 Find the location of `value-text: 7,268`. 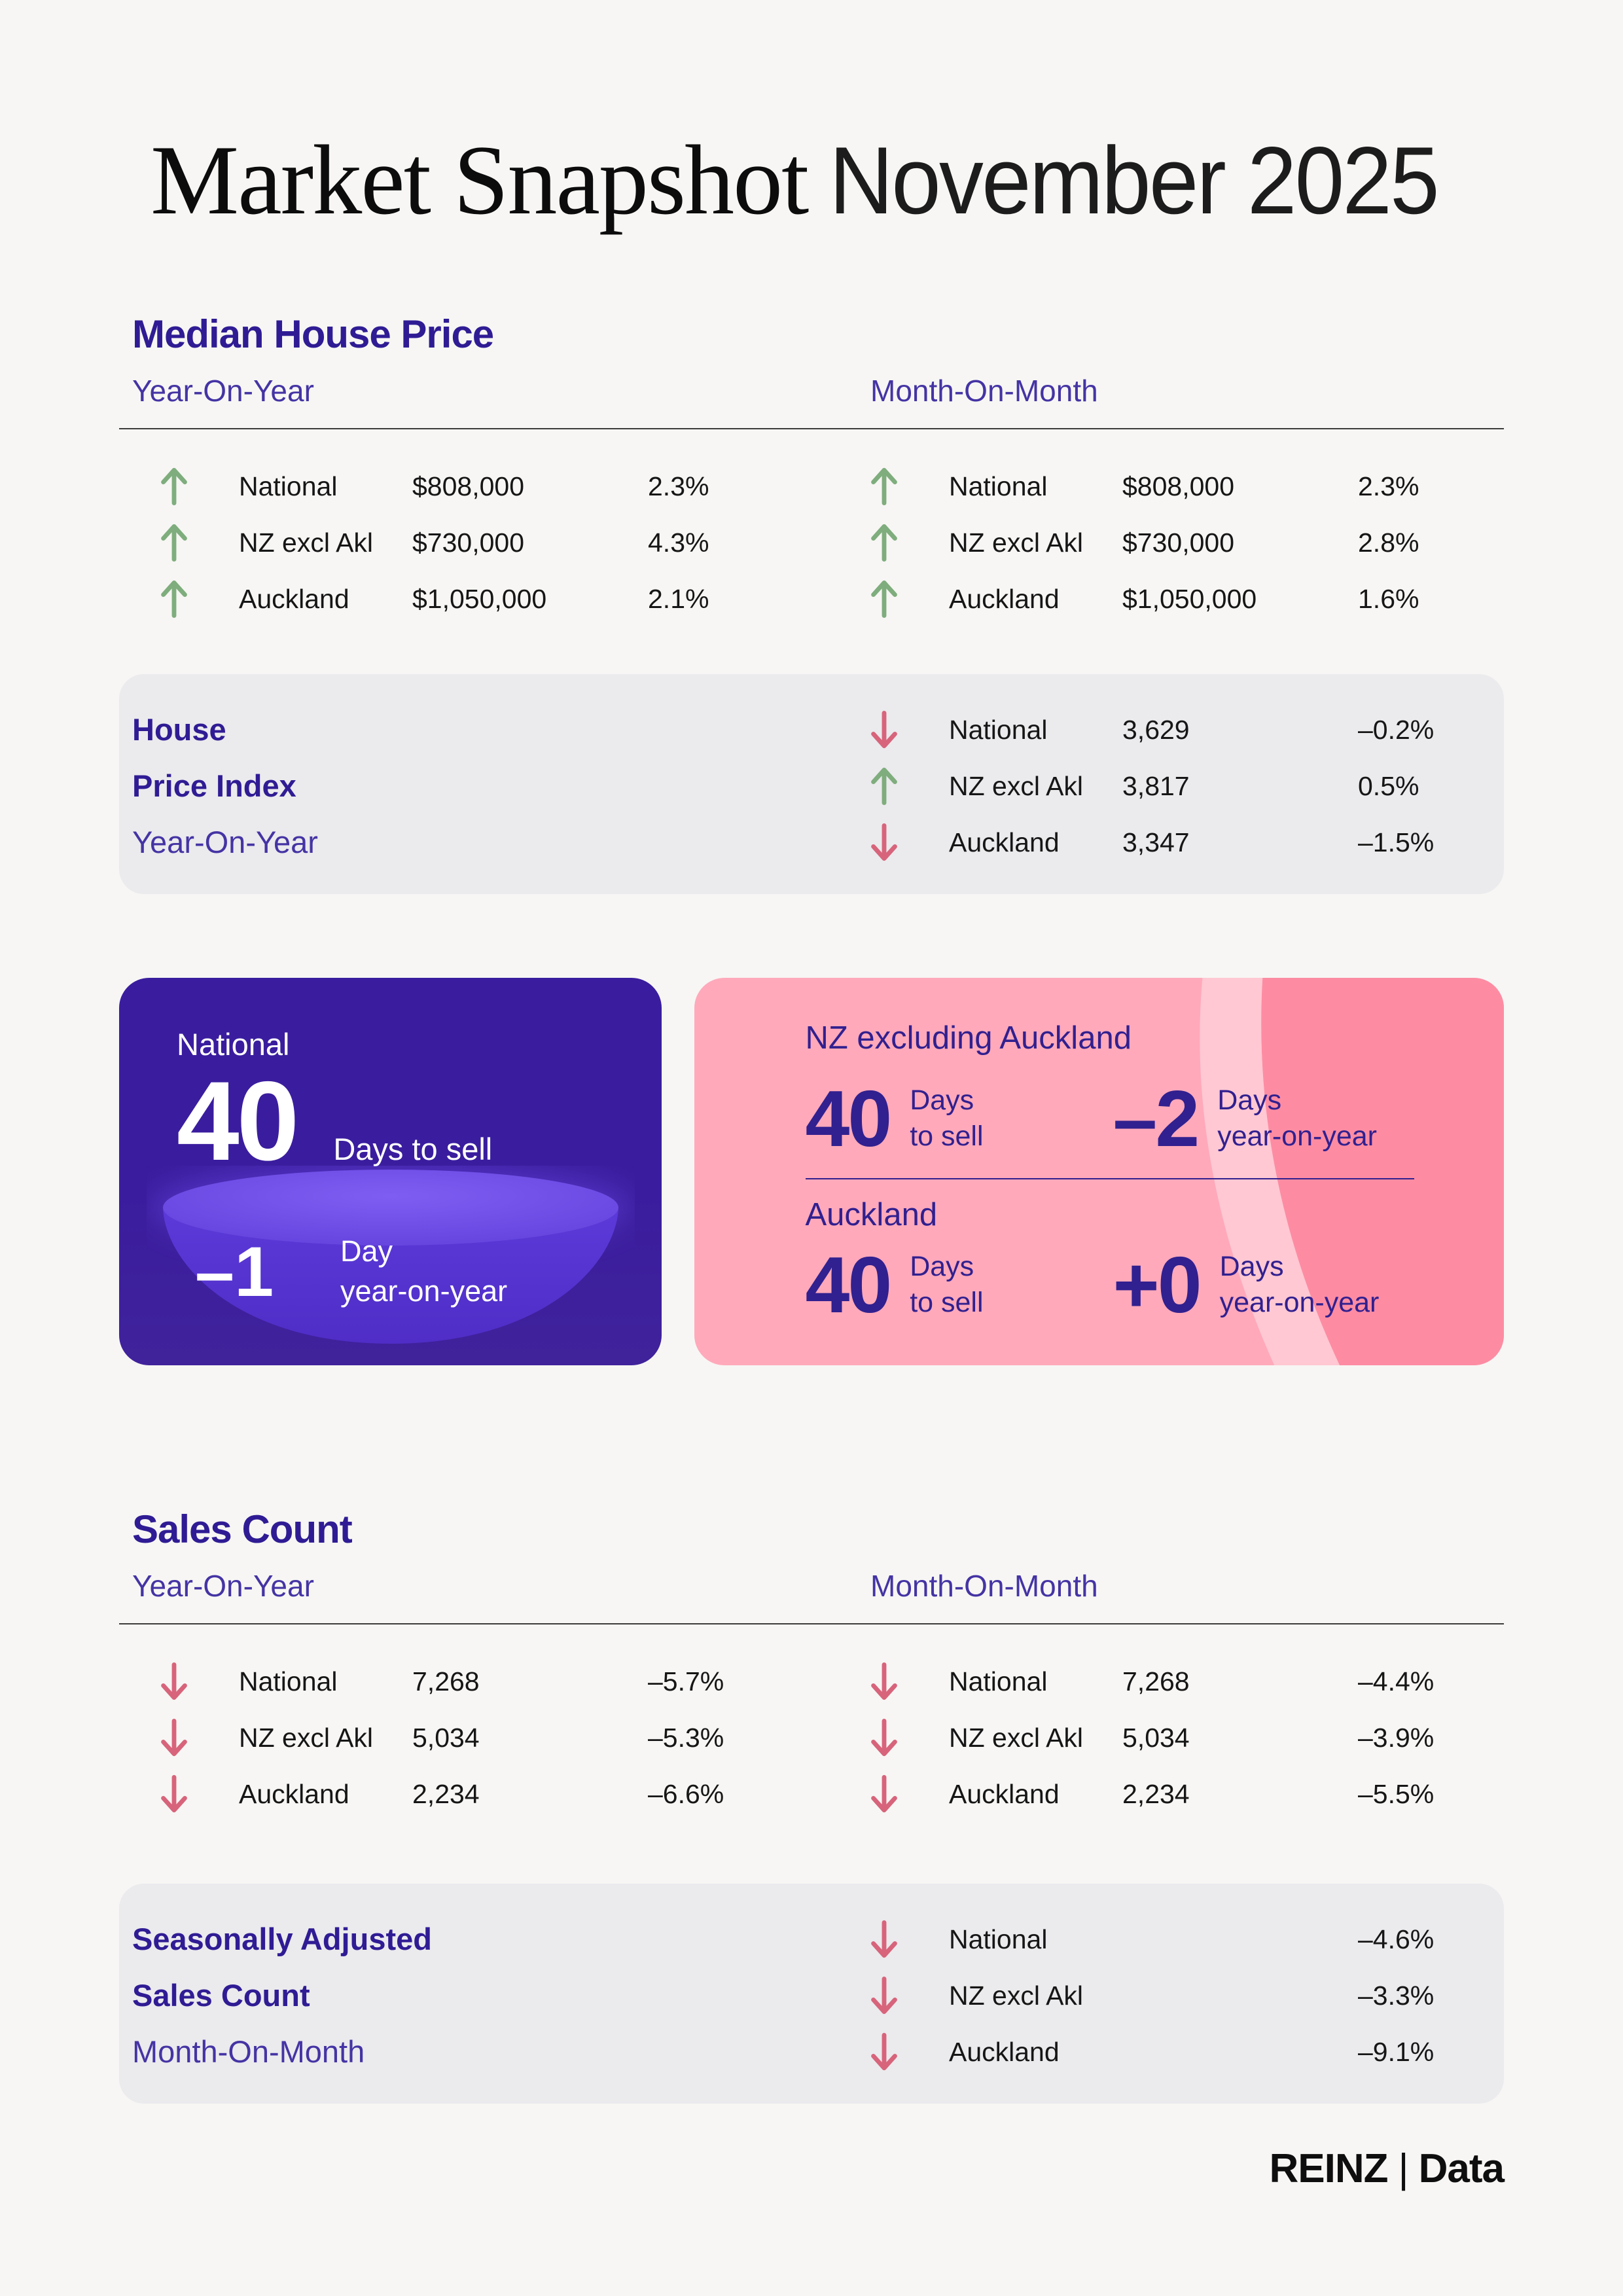

value-text: 7,268 is located at coordinates (446, 1681).